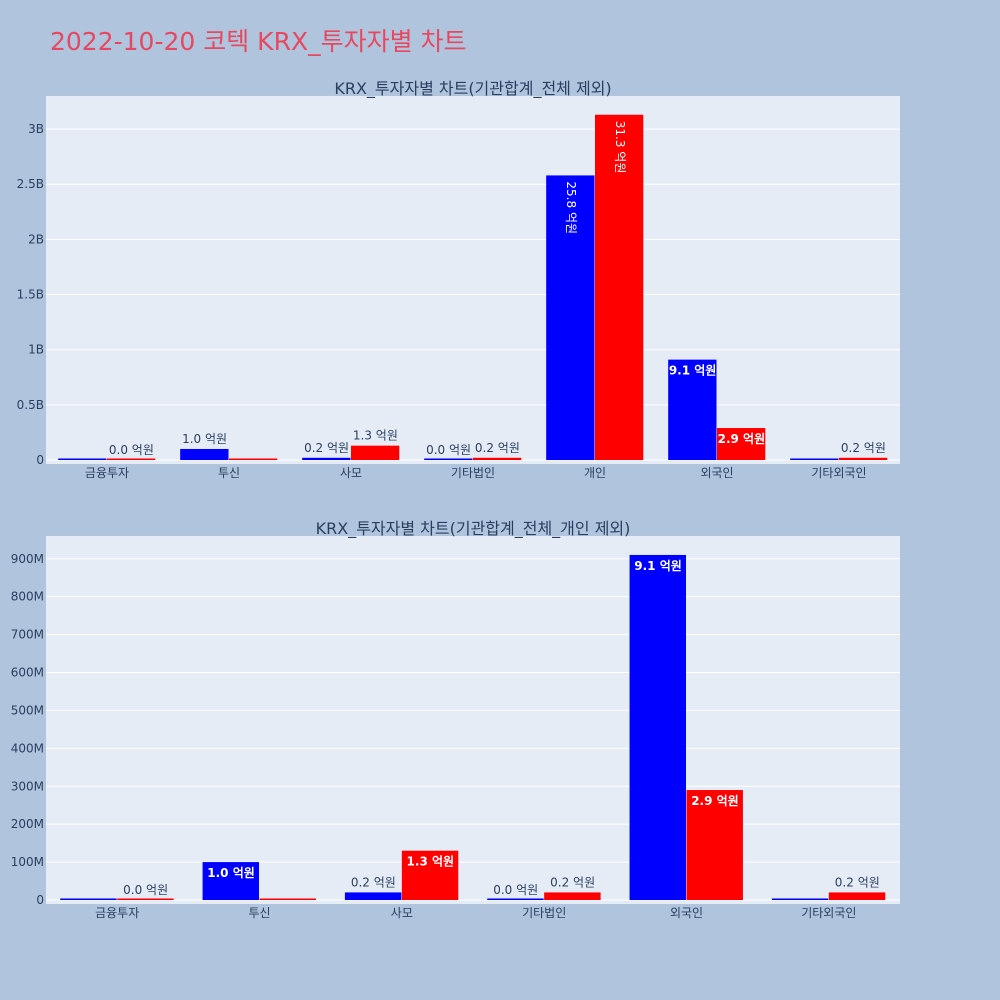 This screenshot has height=1000, width=1000. What do you see at coordinates (30, 295) in the screenshot?
I see `y-tick-label: 1.5B` at bounding box center [30, 295].